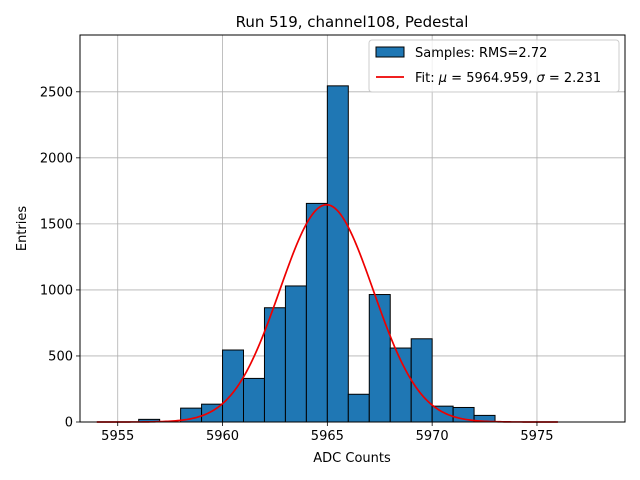 Image resolution: width=640 pixels, height=480 pixels. Describe the element at coordinates (427, 78) in the screenshot. I see `legend-fit-prefix: Fit:` at that location.